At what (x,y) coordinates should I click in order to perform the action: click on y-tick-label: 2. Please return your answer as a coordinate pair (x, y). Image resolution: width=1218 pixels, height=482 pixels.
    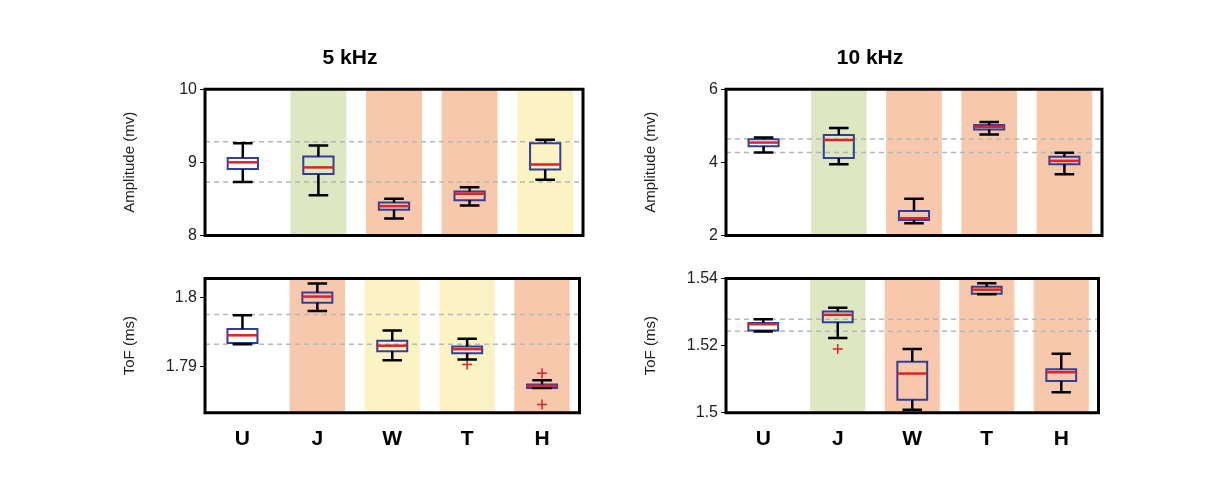
    Looking at the image, I should click on (714, 234).